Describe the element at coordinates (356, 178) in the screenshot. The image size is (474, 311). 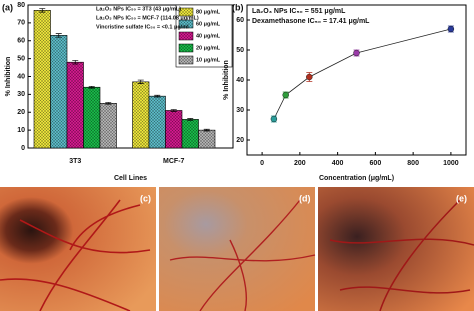
I see `x-axis-label: Concentration (μg/mL)` at that location.